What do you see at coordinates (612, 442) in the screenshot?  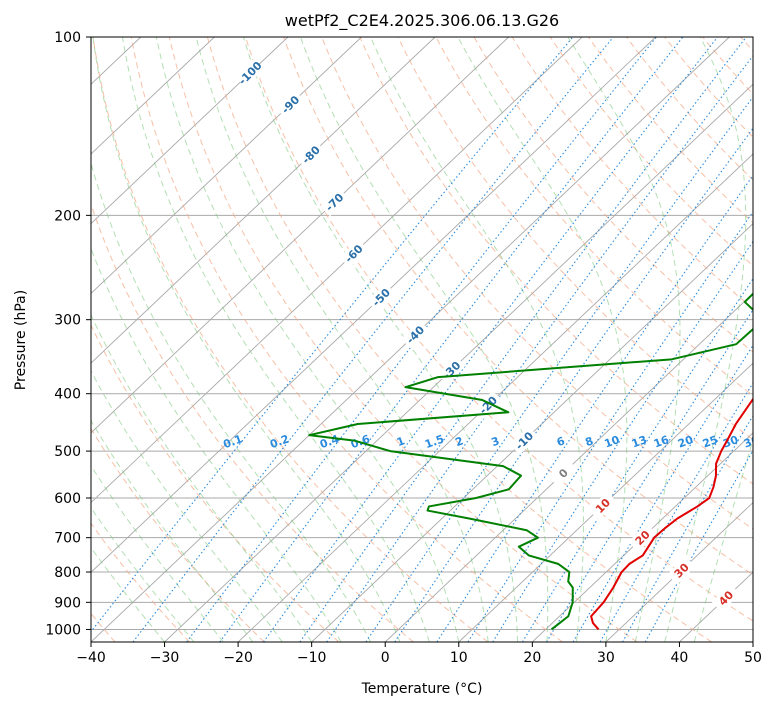 I see `mixing-ratio-label: 10` at bounding box center [612, 442].